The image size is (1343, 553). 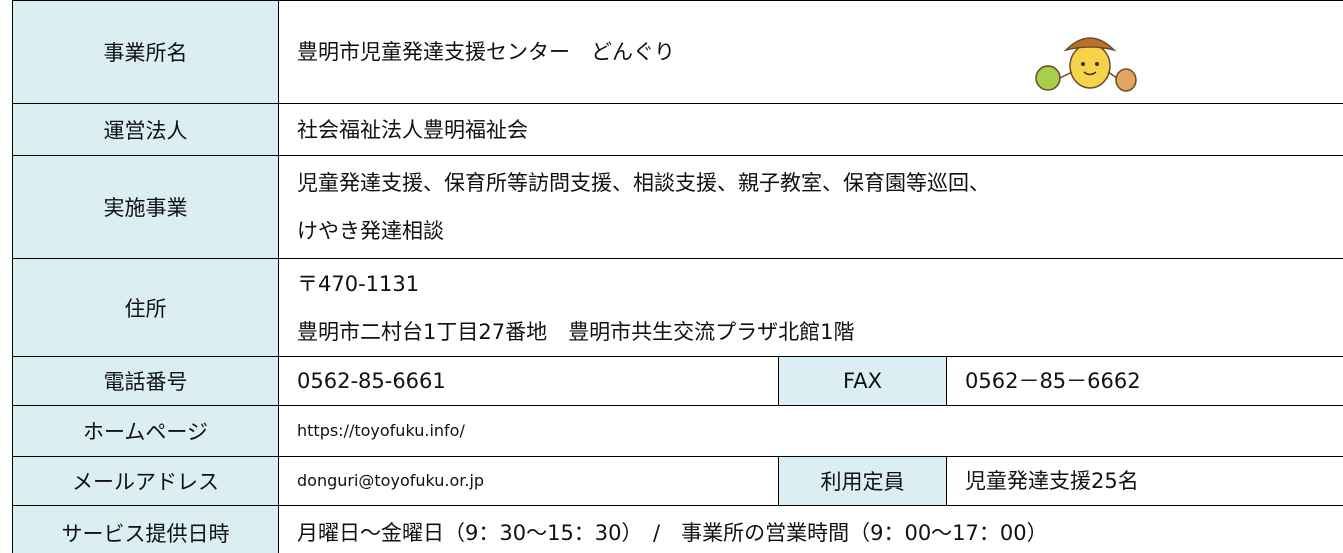 What do you see at coordinates (1144, 480) in the screenshot?
I see `row-value: 児童発達支援25名` at bounding box center [1144, 480].